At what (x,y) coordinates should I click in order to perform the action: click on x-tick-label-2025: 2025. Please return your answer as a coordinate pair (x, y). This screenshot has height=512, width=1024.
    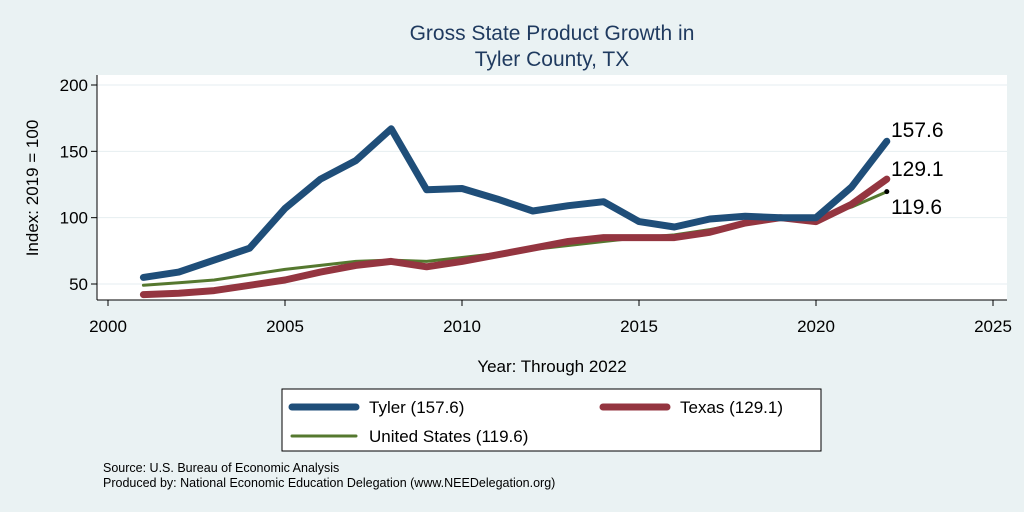
    Looking at the image, I should click on (993, 326).